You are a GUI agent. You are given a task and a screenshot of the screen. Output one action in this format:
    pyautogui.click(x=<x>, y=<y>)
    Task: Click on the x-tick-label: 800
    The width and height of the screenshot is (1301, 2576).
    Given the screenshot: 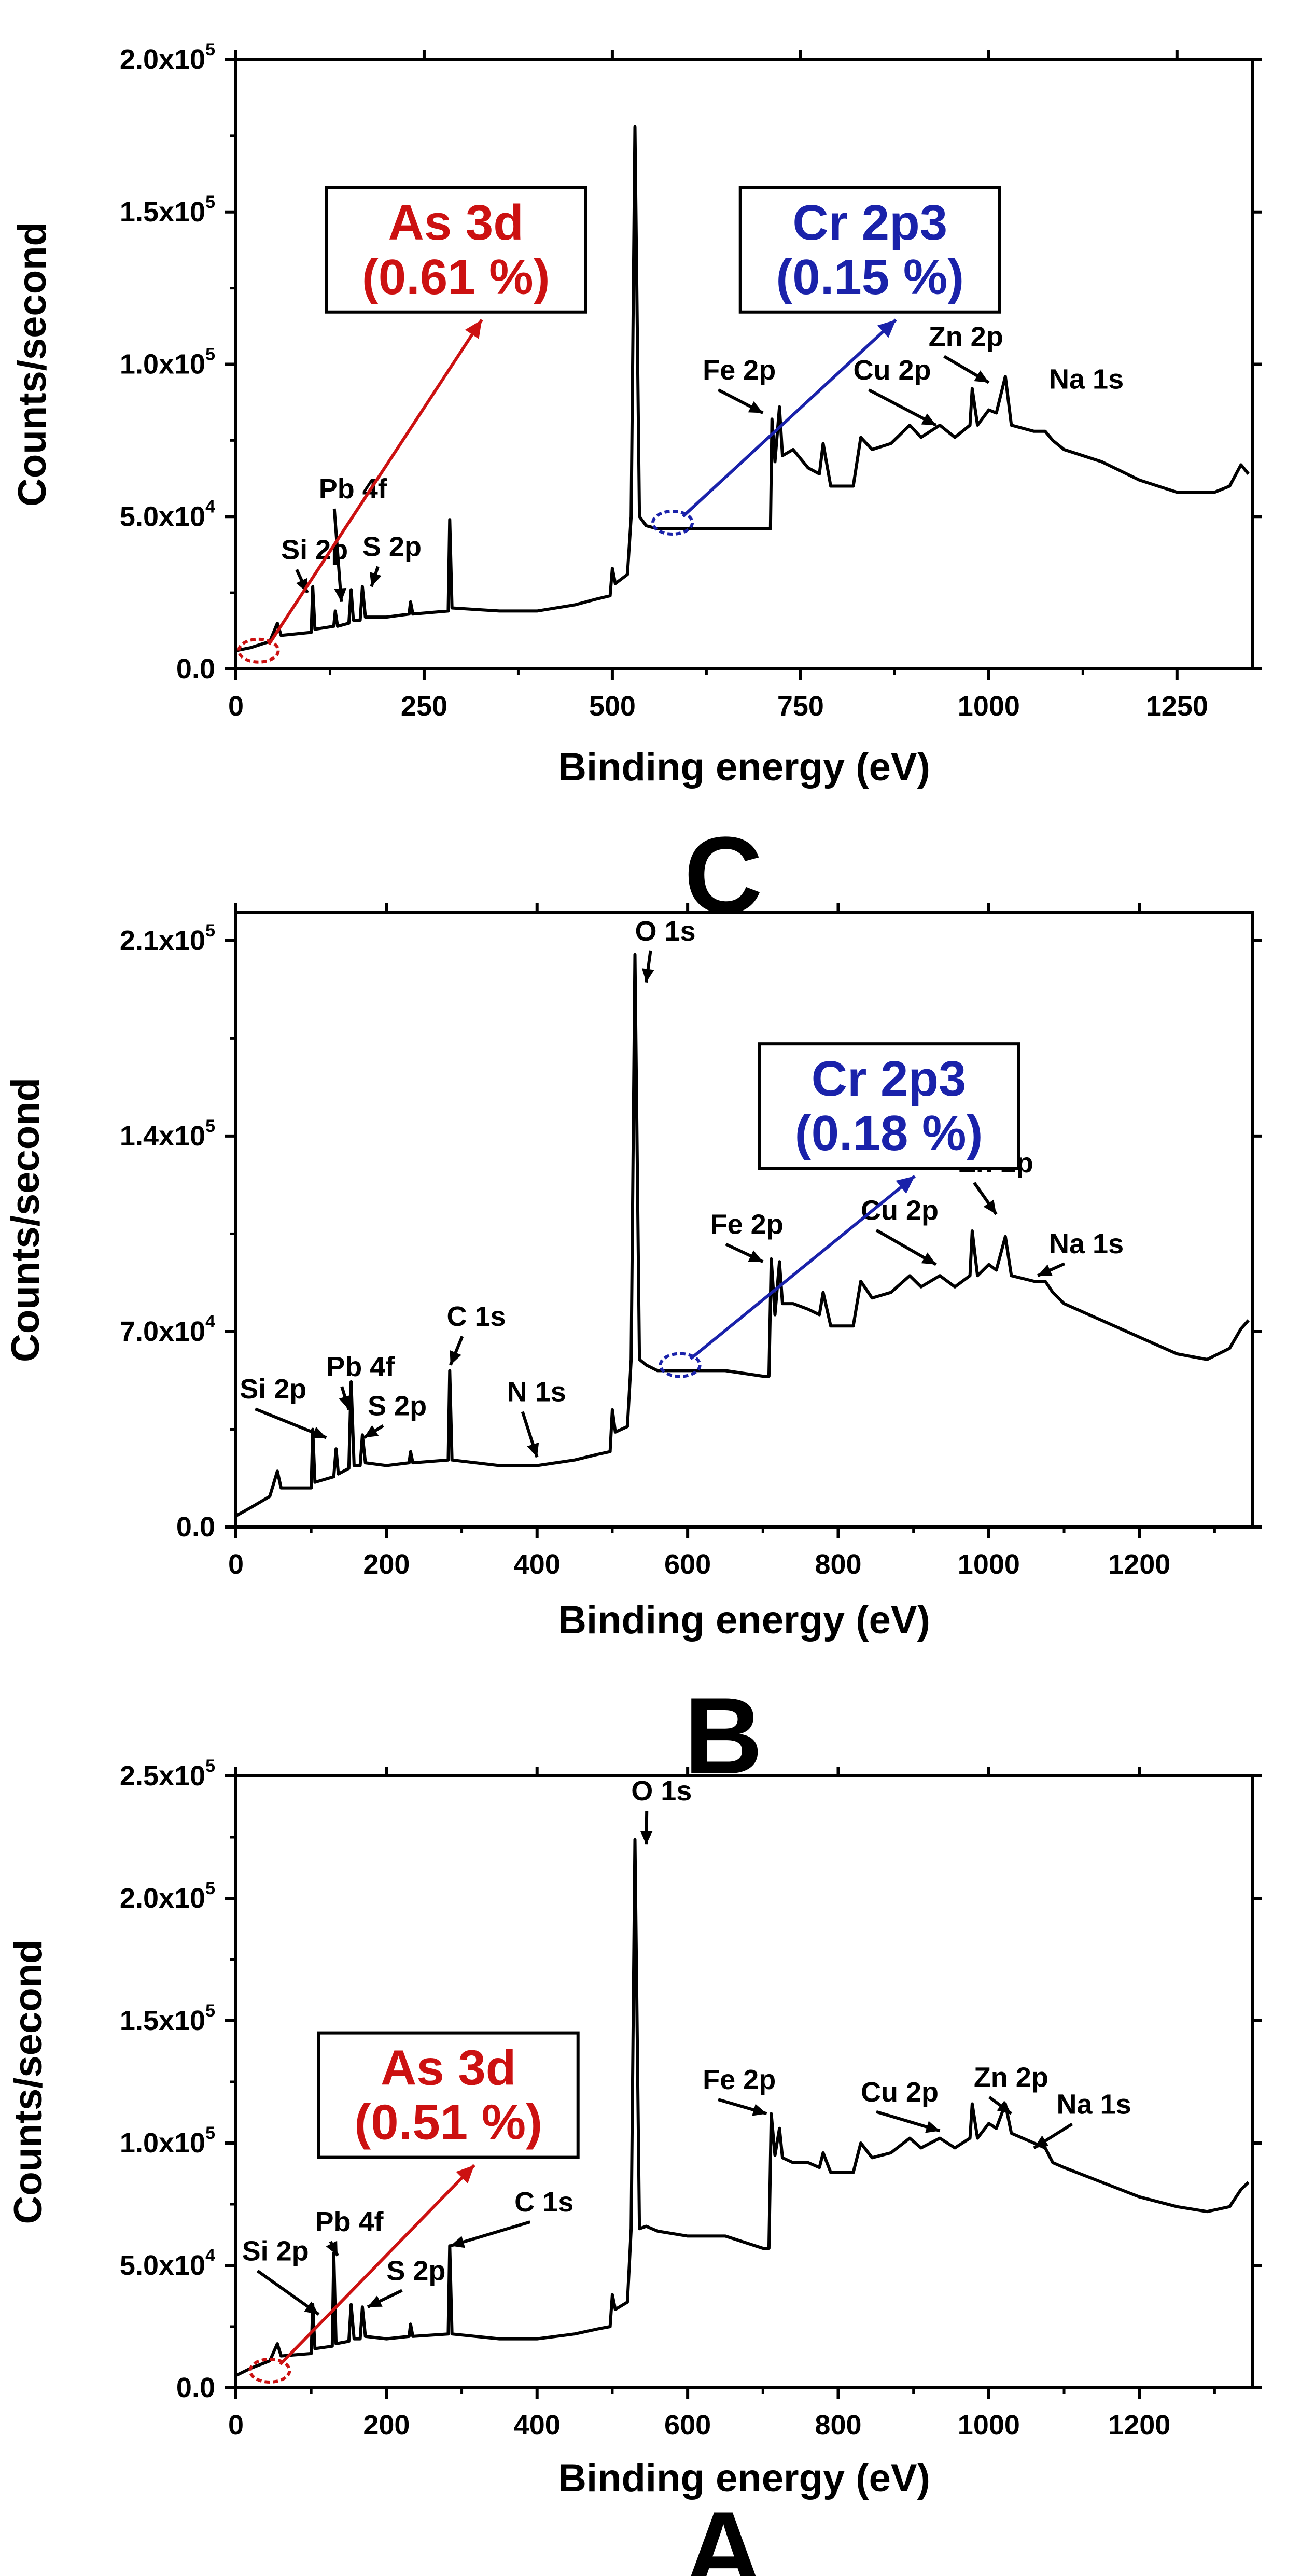 What is the action you would take?
    pyautogui.click(x=838, y=2425)
    